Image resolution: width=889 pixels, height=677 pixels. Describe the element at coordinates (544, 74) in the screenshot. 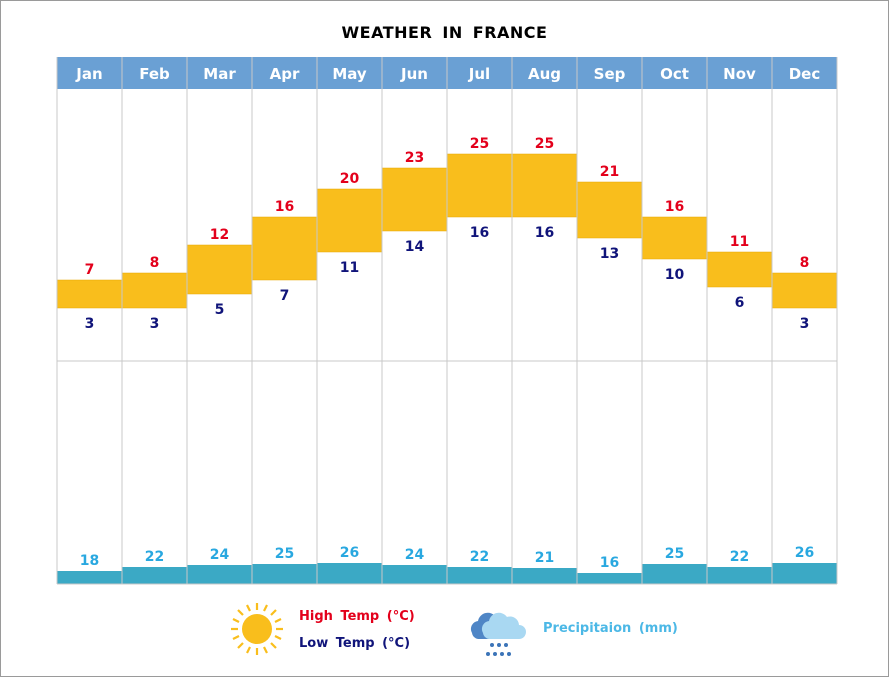

I see `month-label: Aug` at that location.